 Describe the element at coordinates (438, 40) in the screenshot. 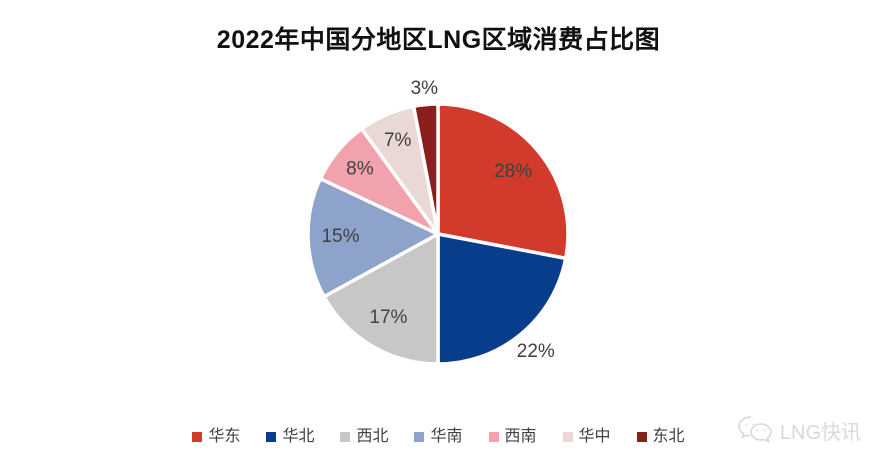

I see `chart-title: 2022年中国分地区LNG区域消费占比图` at that location.